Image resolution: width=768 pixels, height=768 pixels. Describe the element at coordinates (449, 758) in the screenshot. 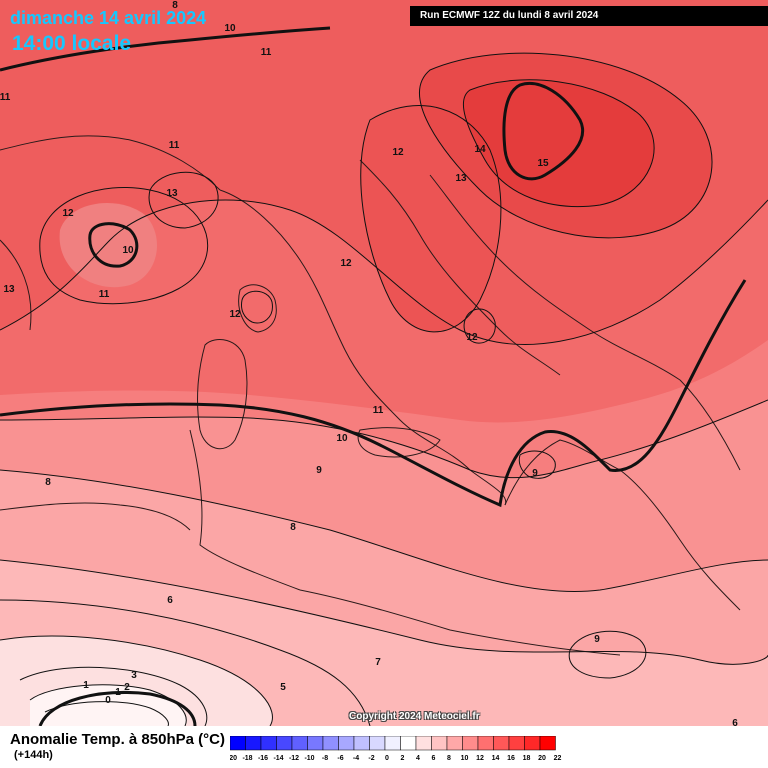

I see `scale-tick-label: 8` at that location.